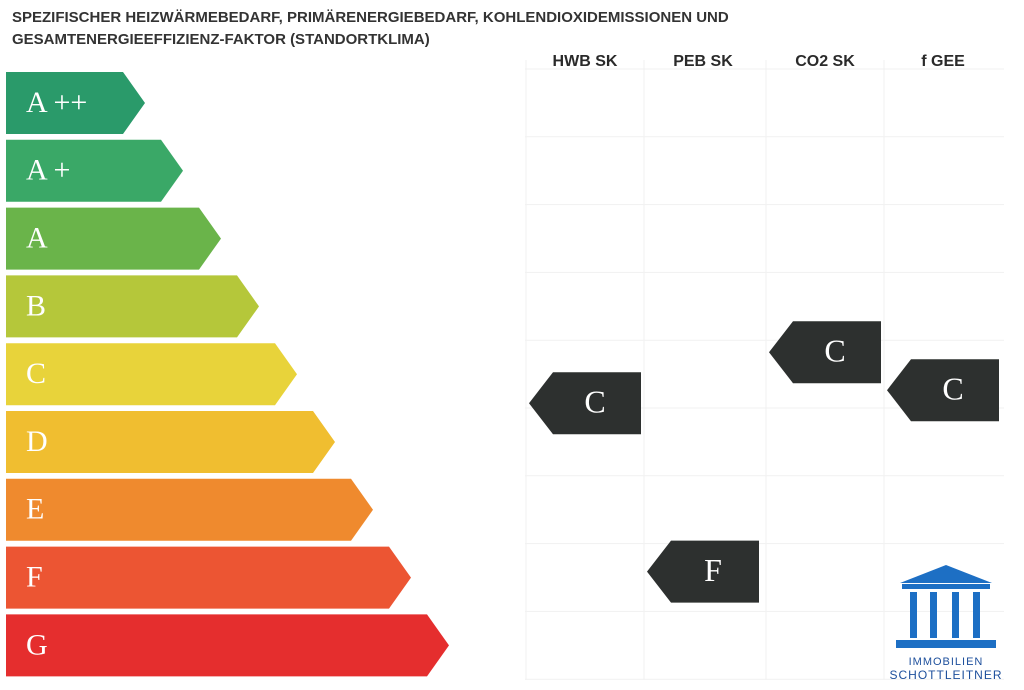 This screenshot has height=690, width=1024. I want to click on class-label: A, so click(37, 237).